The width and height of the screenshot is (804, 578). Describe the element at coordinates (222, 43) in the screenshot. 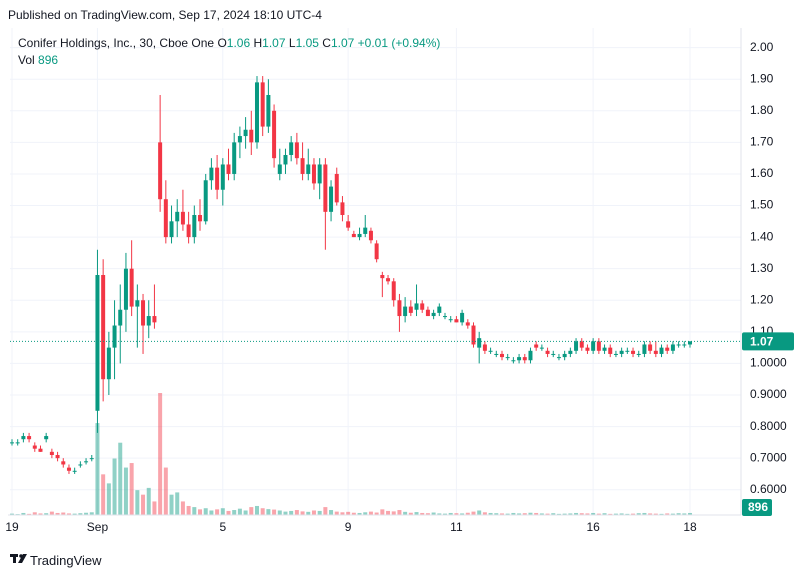

I see `o-label: O` at that location.